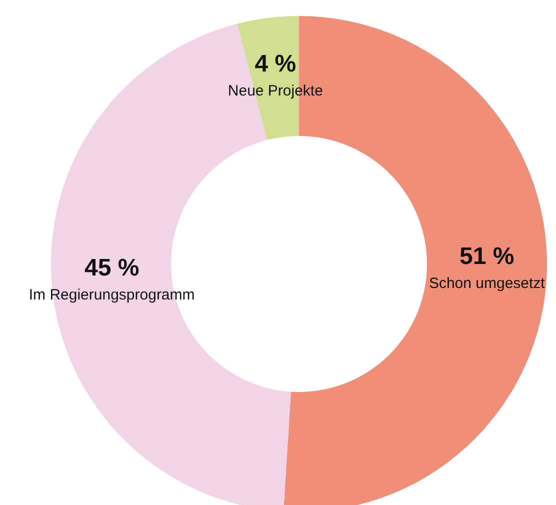 This screenshot has height=505, width=556. What do you see at coordinates (487, 283) in the screenshot?
I see `slice-label: Schon umgesetzt` at bounding box center [487, 283].